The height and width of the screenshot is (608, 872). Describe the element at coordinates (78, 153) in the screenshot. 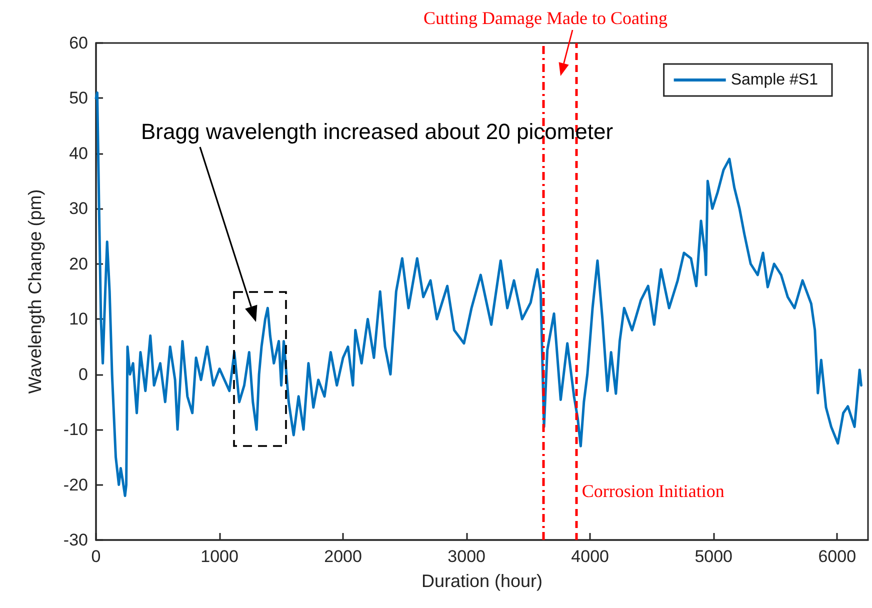

I see `y-tick-label: 40` at that location.